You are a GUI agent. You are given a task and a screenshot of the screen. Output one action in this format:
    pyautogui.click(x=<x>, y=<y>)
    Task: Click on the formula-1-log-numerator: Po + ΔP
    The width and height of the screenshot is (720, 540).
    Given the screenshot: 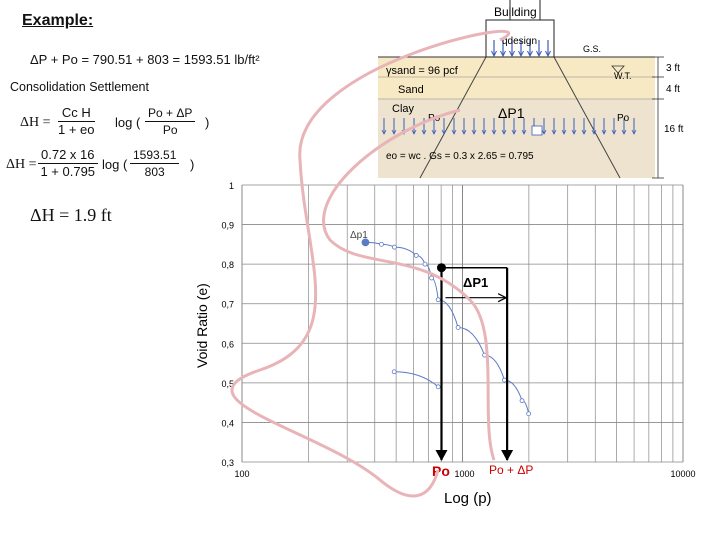 What is the action you would take?
    pyautogui.click(x=170, y=113)
    